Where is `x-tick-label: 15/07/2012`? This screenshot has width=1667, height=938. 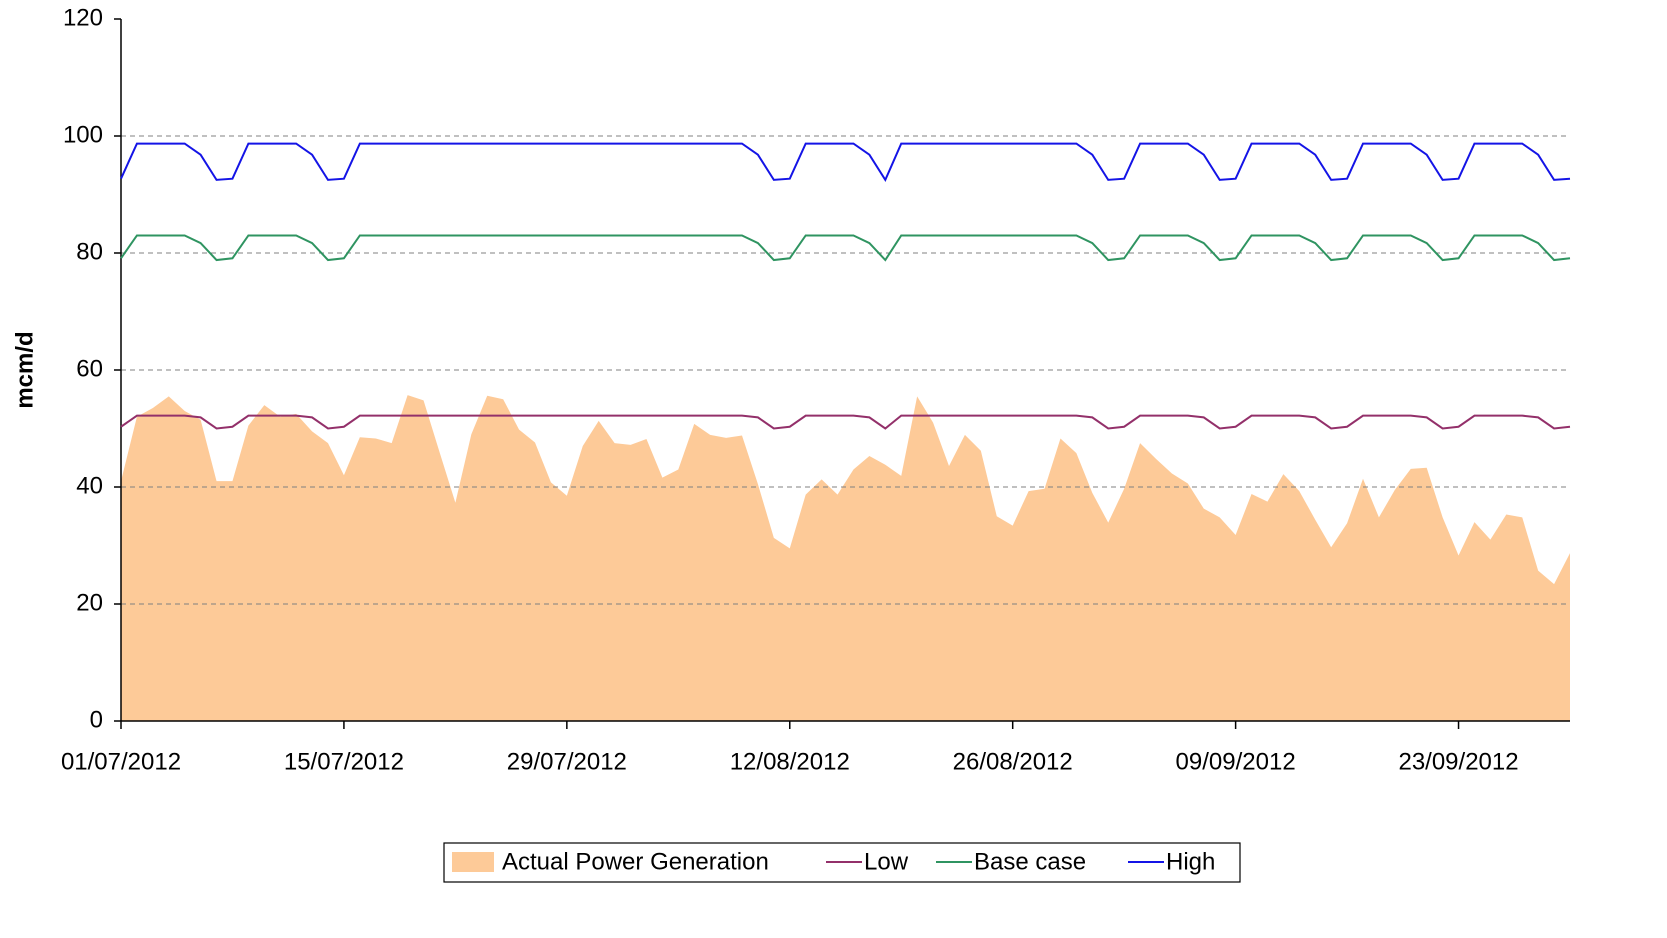 x-tick-label: 15/07/2012 is located at coordinates (344, 761).